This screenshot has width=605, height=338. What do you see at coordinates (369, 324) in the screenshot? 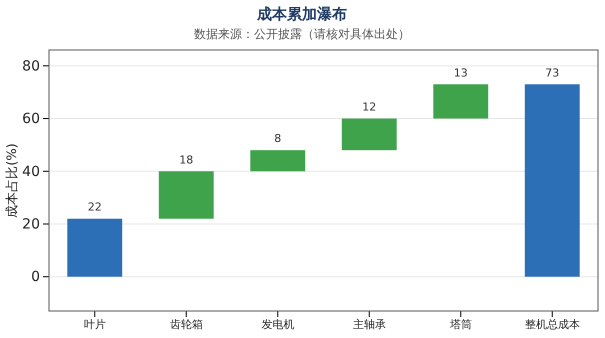
I see `x-tick-label: 主轴承` at bounding box center [369, 324].